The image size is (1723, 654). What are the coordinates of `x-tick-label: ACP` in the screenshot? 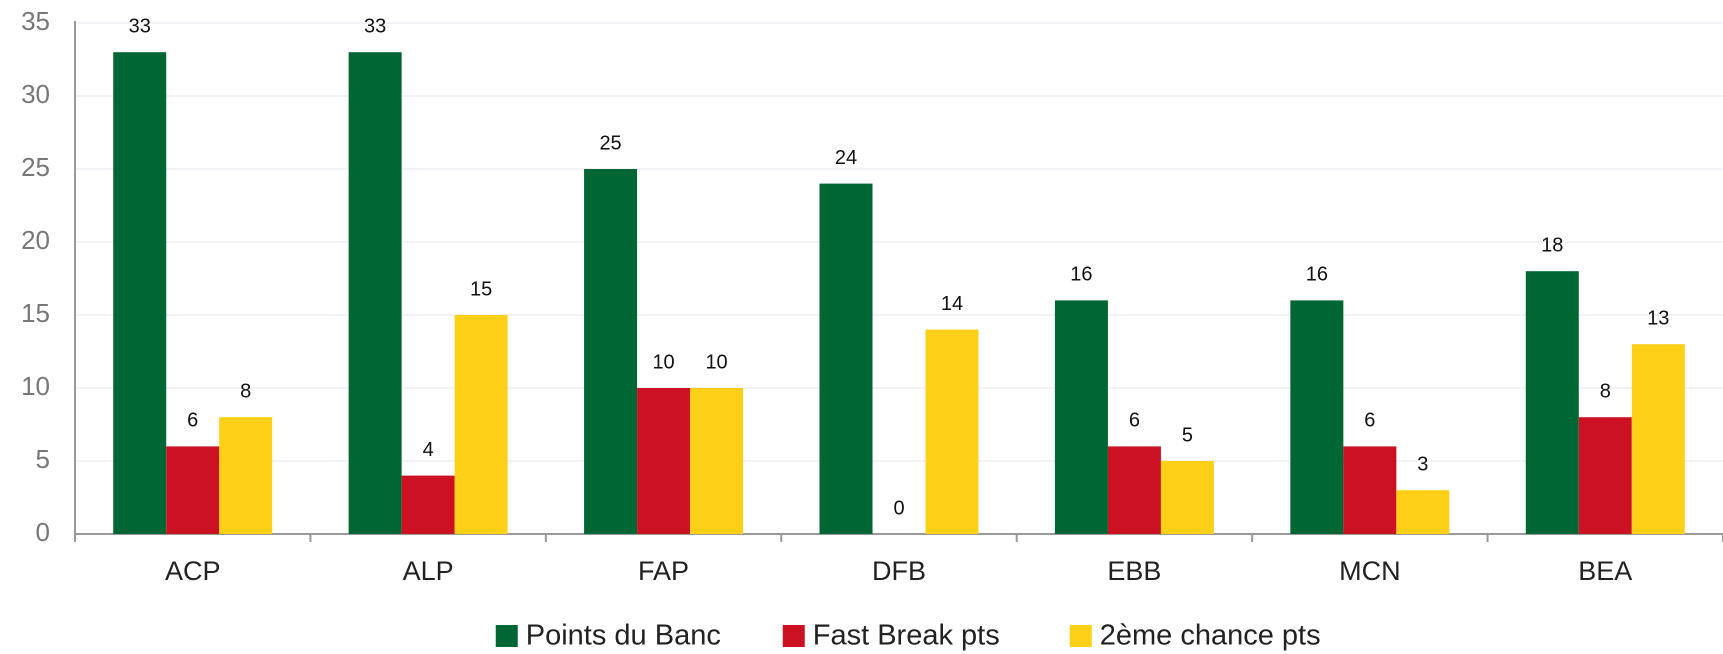 It's located at (193, 571).